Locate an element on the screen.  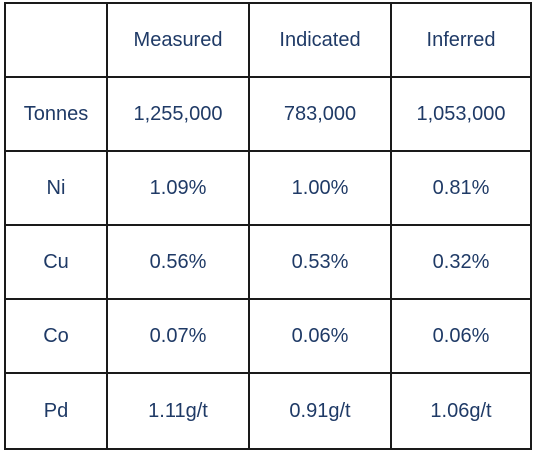
header-indicated: Indicated is located at coordinates (320, 40).